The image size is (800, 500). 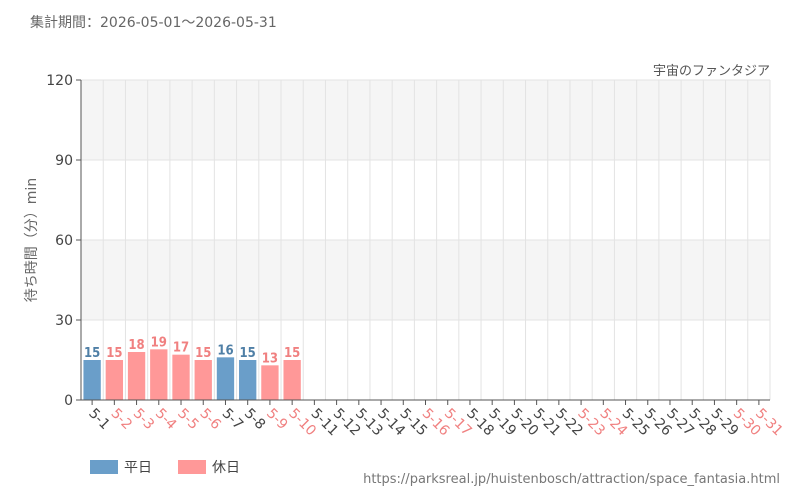 I want to click on data-label-5-7: 16, so click(x=225, y=350).